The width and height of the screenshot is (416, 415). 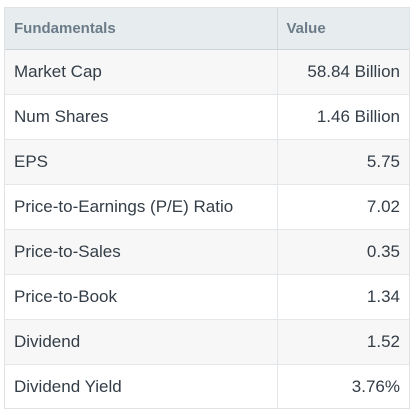 I want to click on row-value-pe-ratio: 7.02, so click(x=342, y=206).